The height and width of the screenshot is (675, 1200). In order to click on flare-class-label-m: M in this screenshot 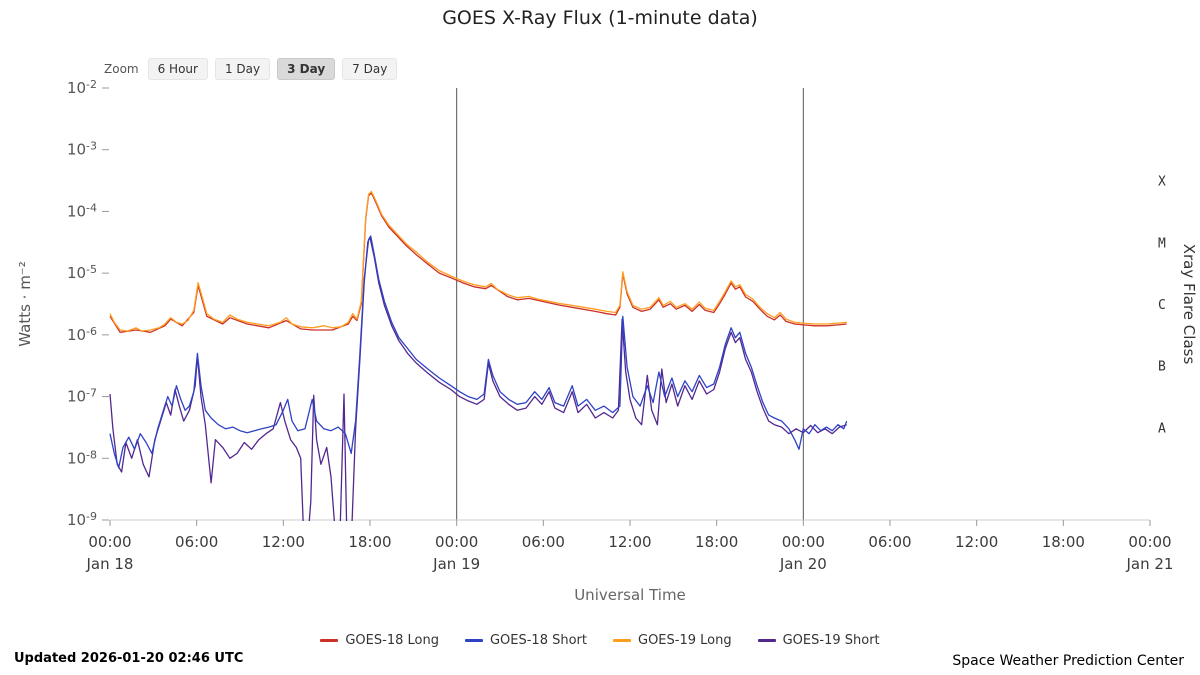, I will do `click(1162, 243)`.